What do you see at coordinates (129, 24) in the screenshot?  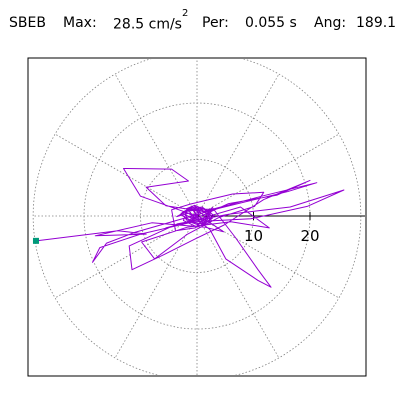 I see `max-number: 28.5` at bounding box center [129, 24].